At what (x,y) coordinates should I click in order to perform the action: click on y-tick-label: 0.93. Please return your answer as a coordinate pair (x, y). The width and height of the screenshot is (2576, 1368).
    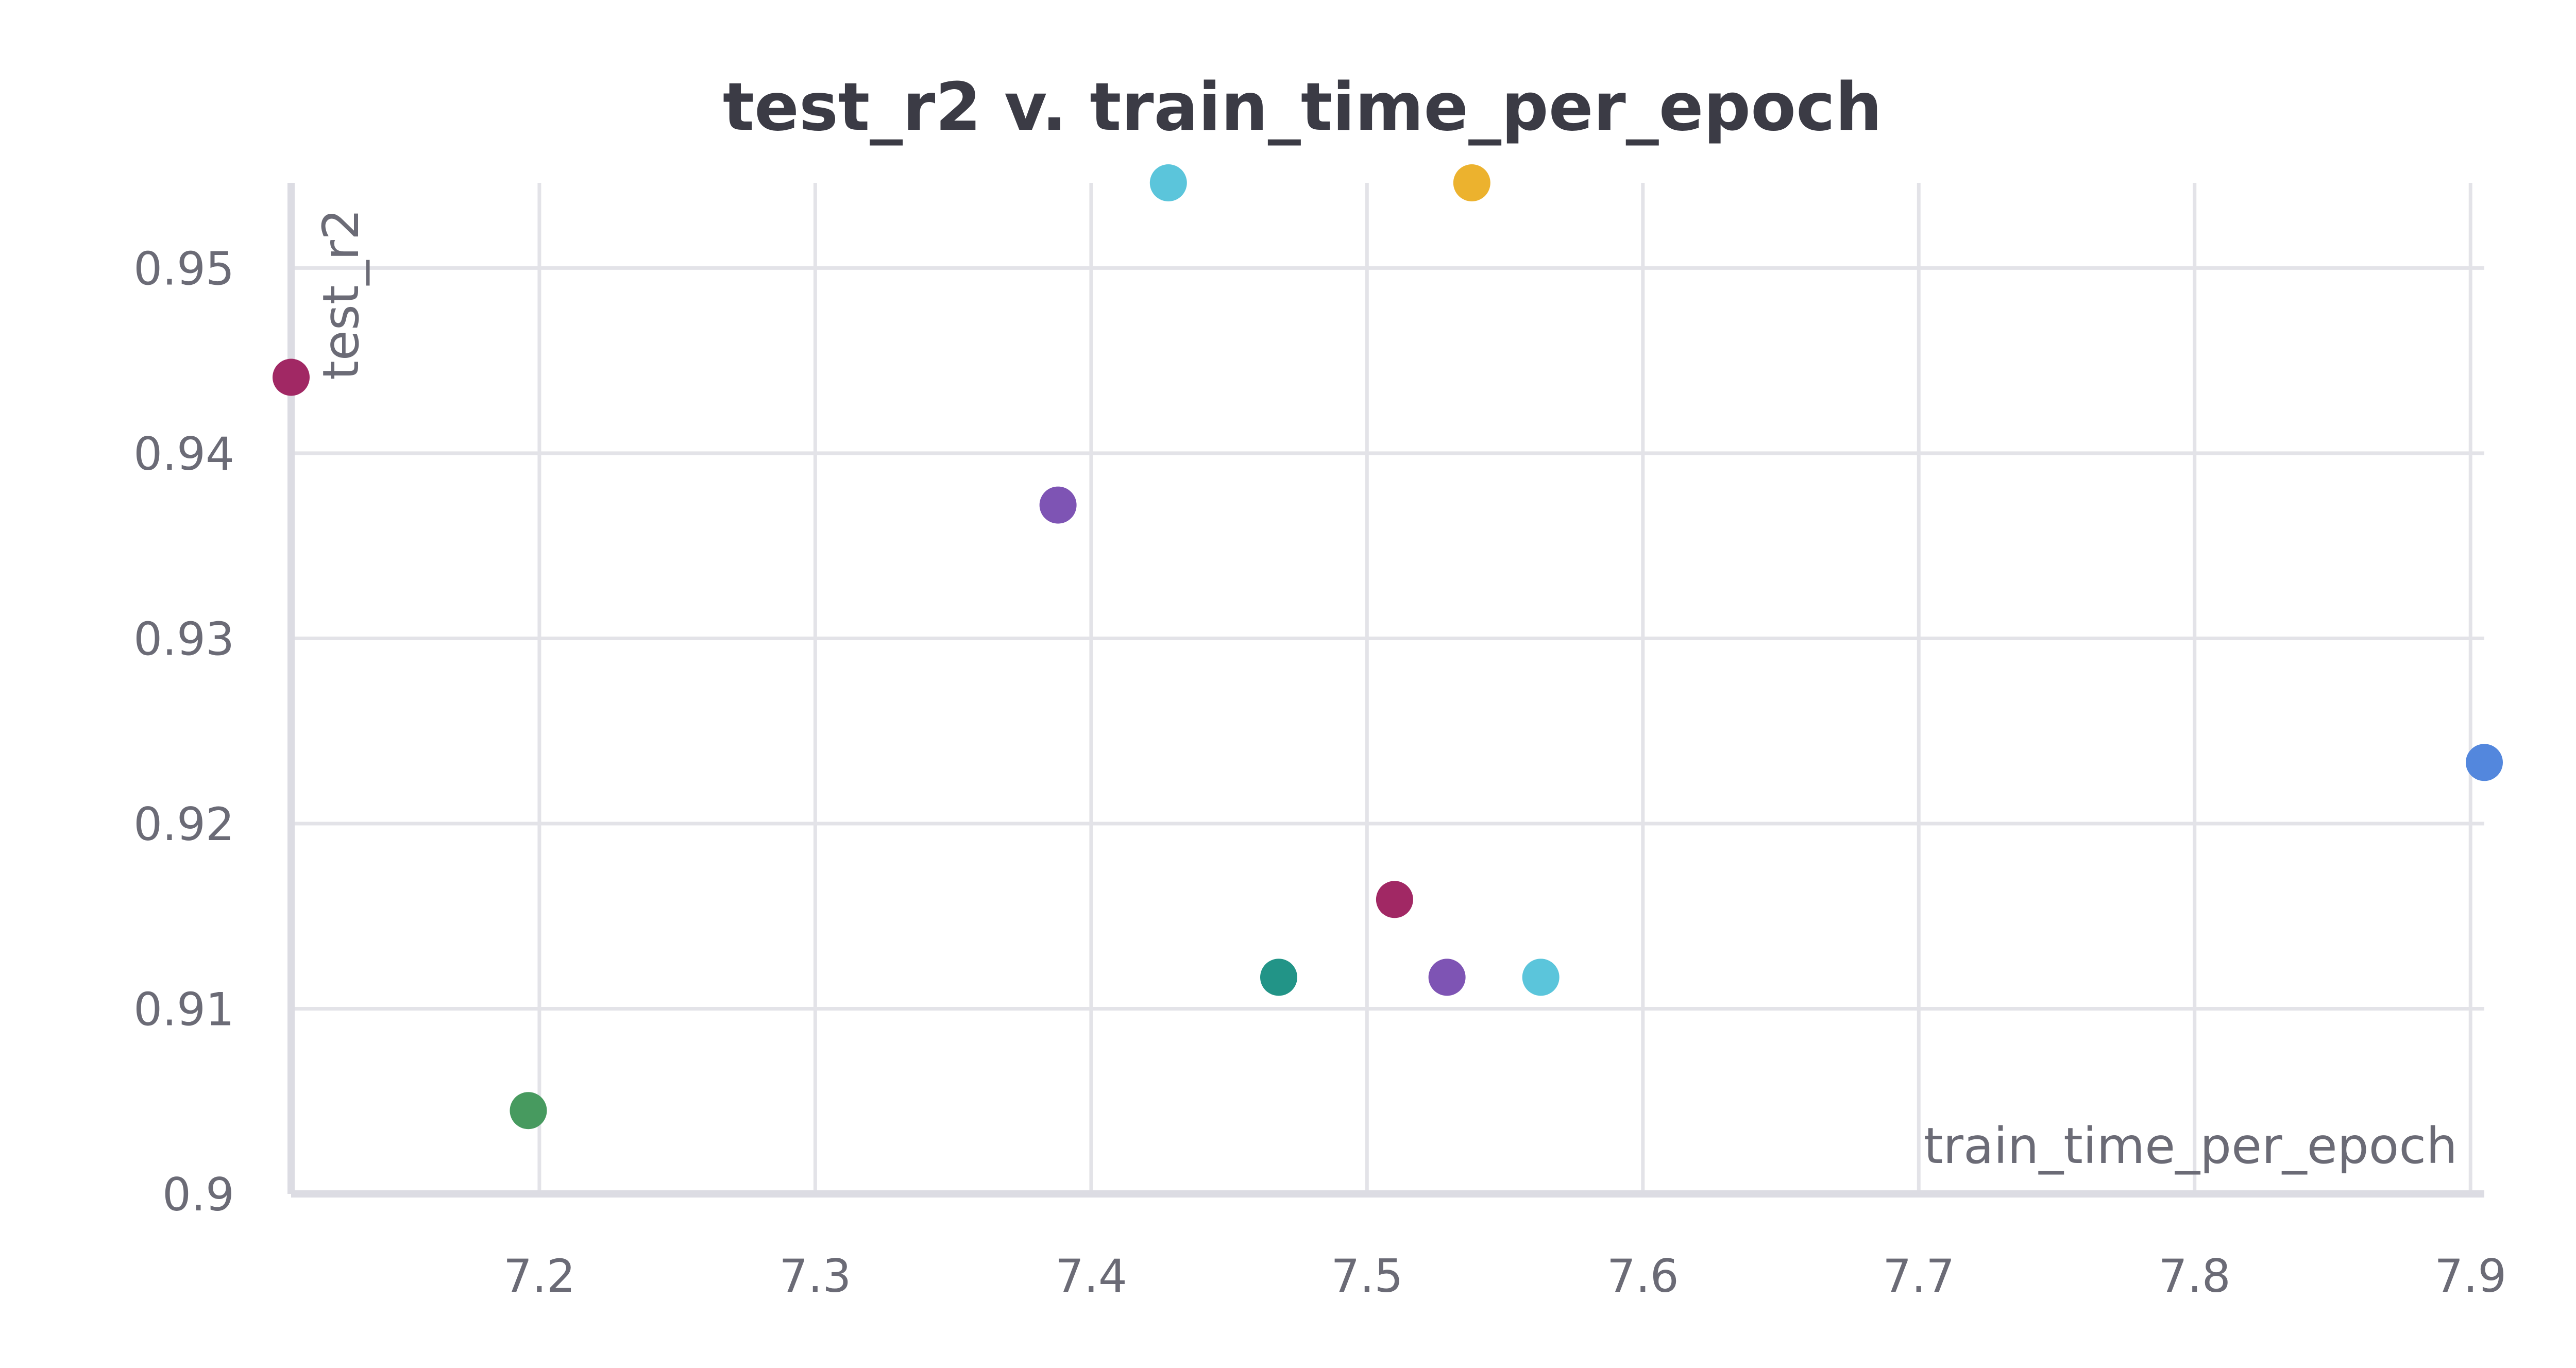
    Looking at the image, I should click on (183, 638).